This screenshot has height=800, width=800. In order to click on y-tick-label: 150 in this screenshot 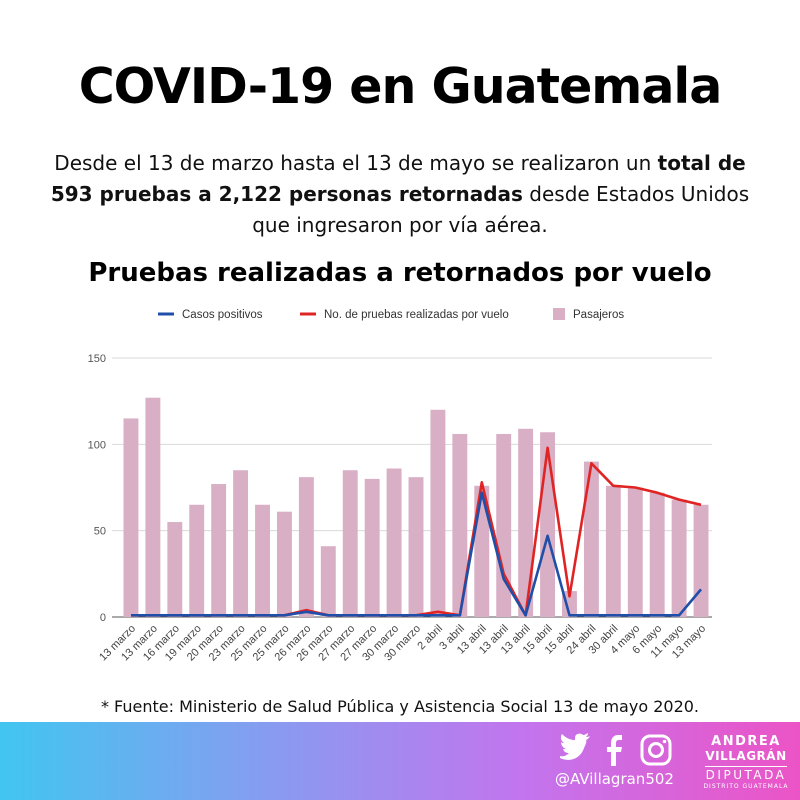, I will do `click(97, 359)`.